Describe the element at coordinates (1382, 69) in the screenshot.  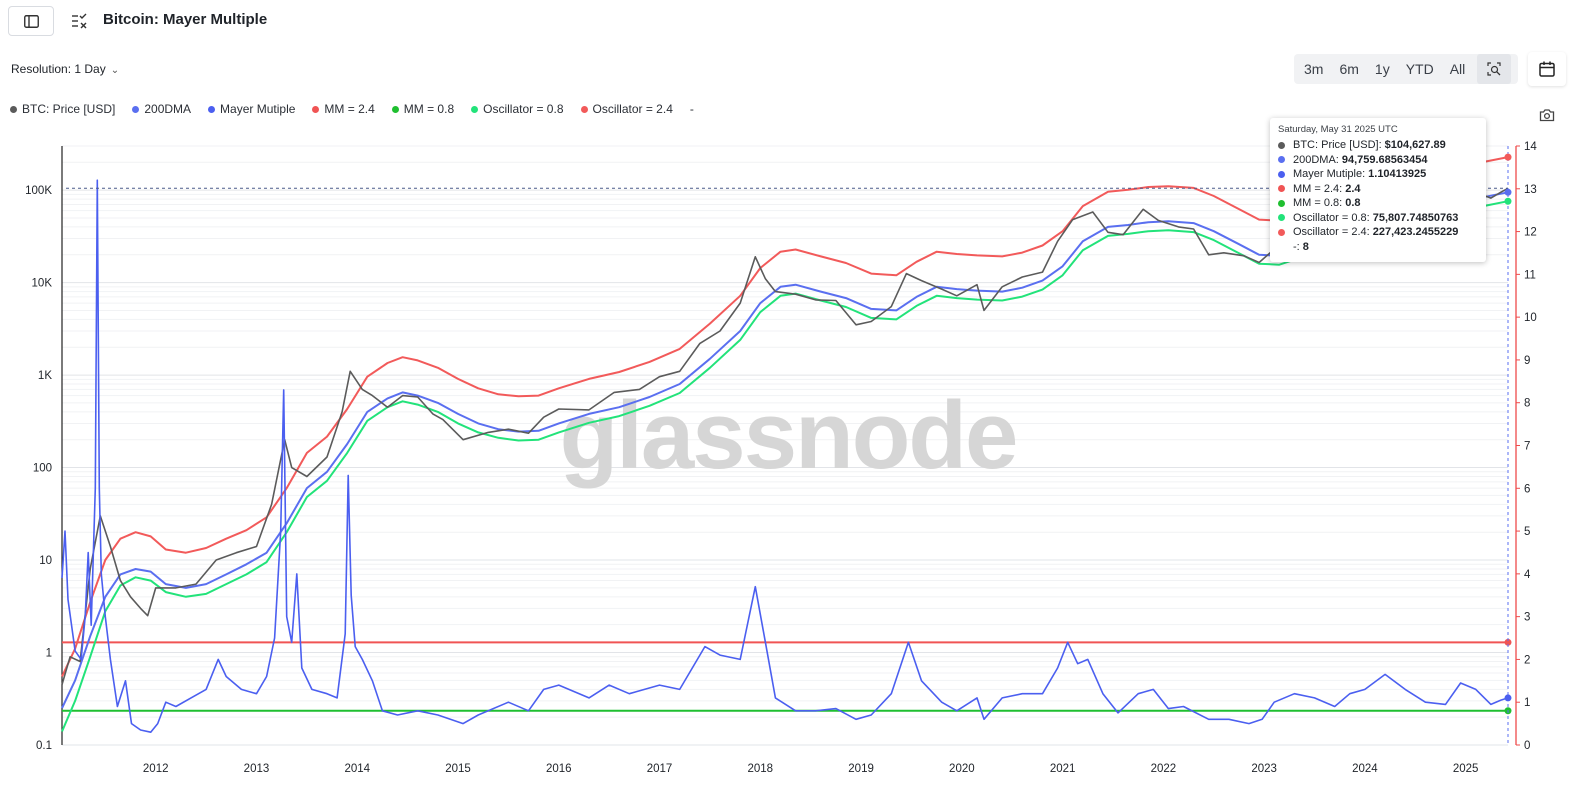
I see `range-1y-button: 1y` at that location.